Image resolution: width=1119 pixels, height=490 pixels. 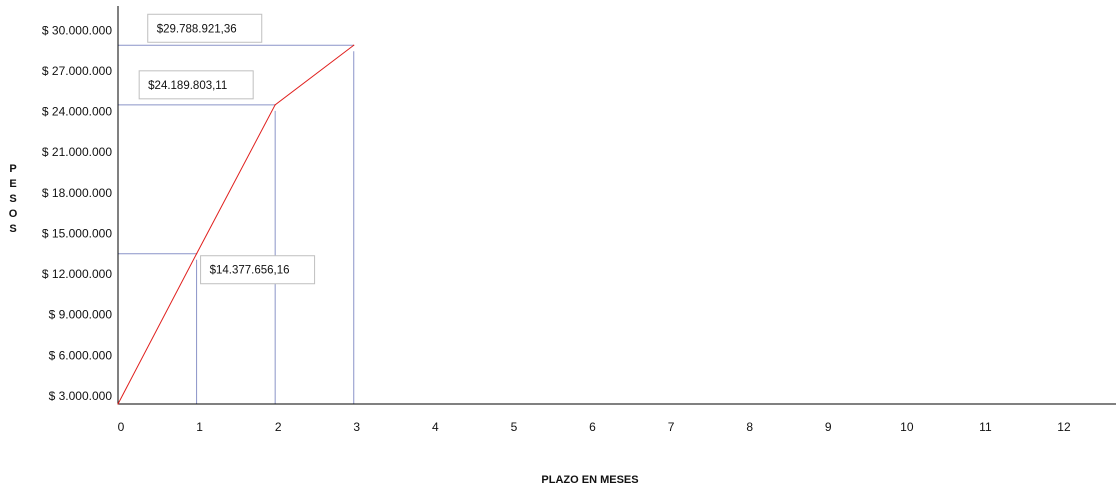 I want to click on y-tick-label: $ 30.000.000, so click(x=77, y=30).